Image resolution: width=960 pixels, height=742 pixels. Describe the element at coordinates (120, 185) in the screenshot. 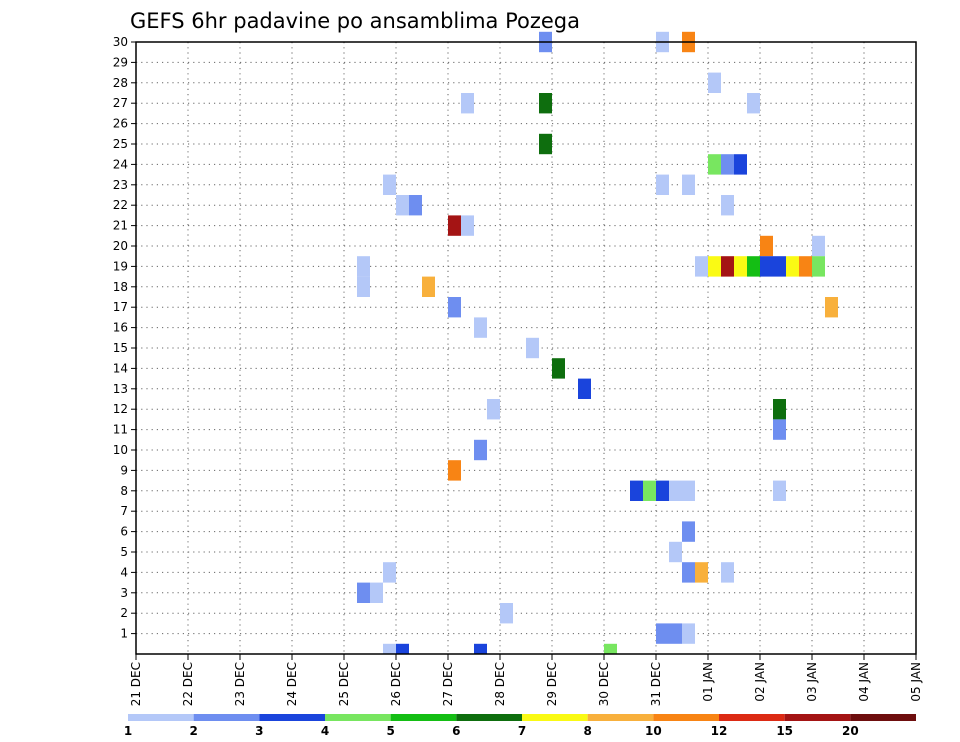

I see `y-tick-label: 23` at that location.